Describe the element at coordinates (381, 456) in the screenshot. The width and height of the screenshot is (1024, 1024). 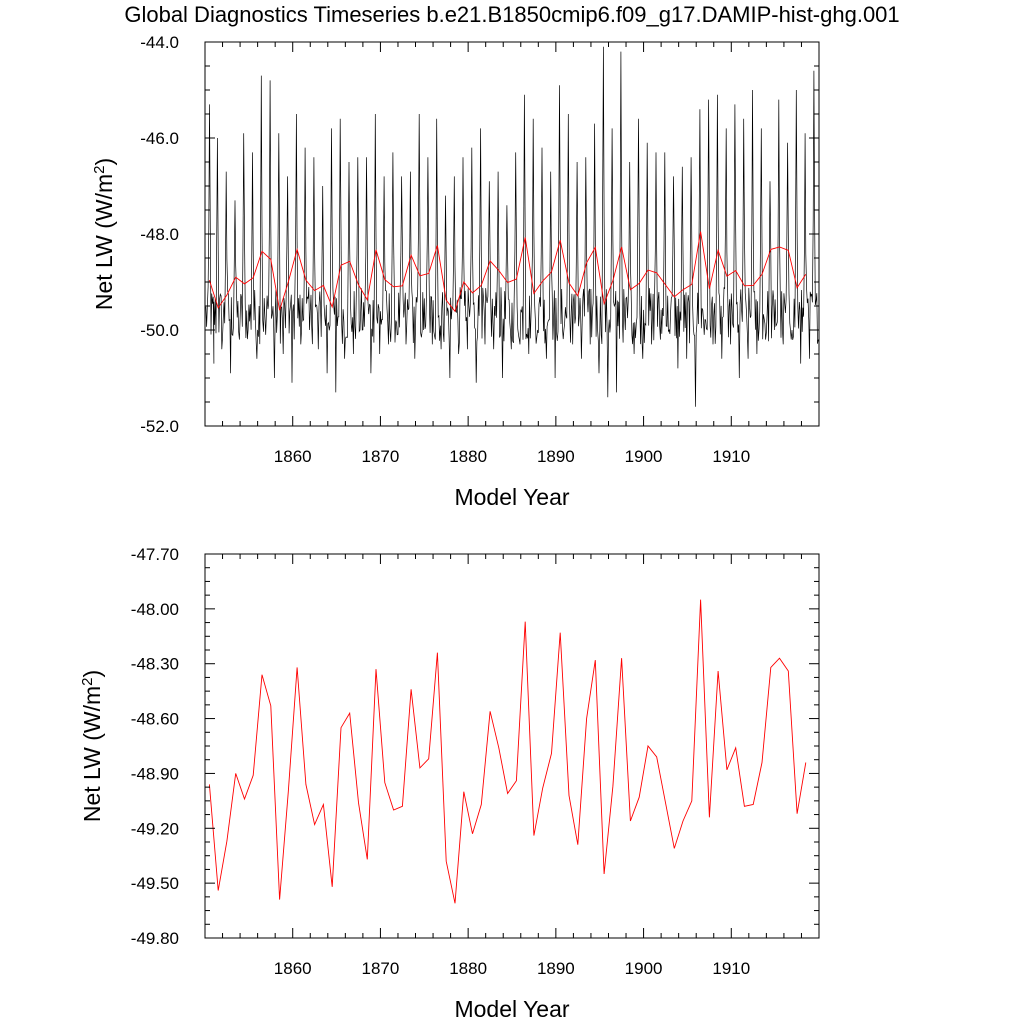
I see `top-x-tick-label: 1870` at that location.